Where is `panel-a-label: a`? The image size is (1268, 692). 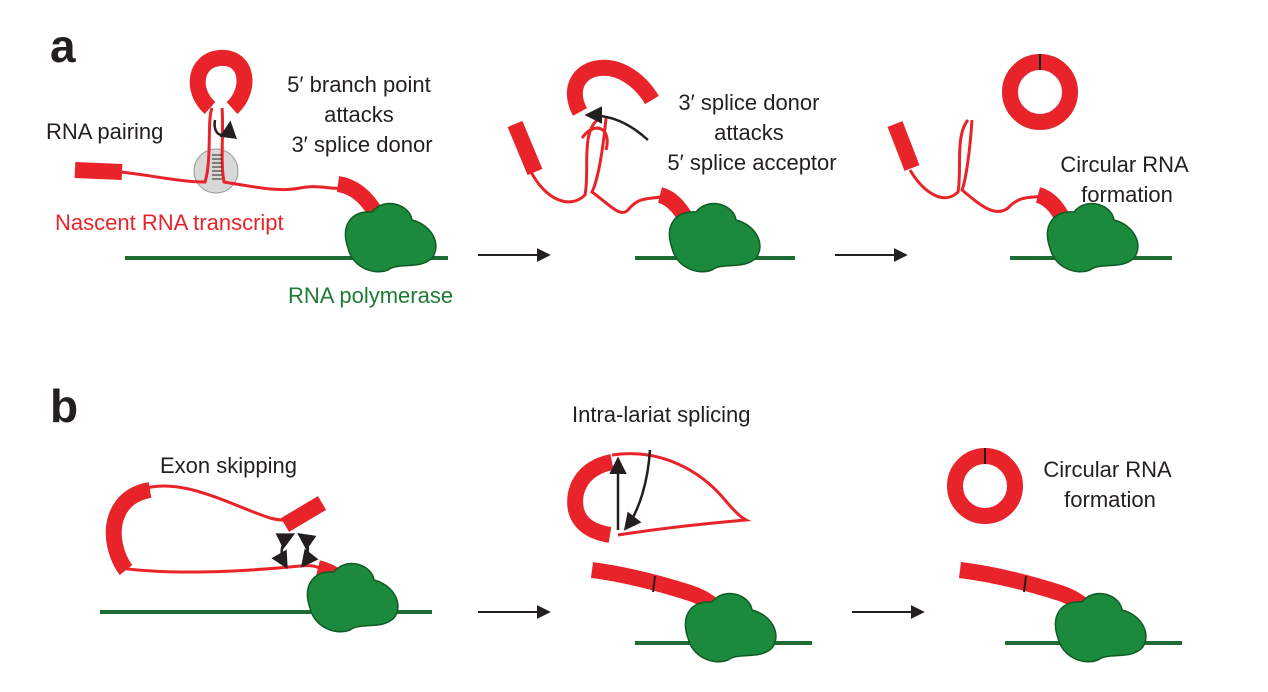 panel-a-label: a is located at coordinates (63, 46).